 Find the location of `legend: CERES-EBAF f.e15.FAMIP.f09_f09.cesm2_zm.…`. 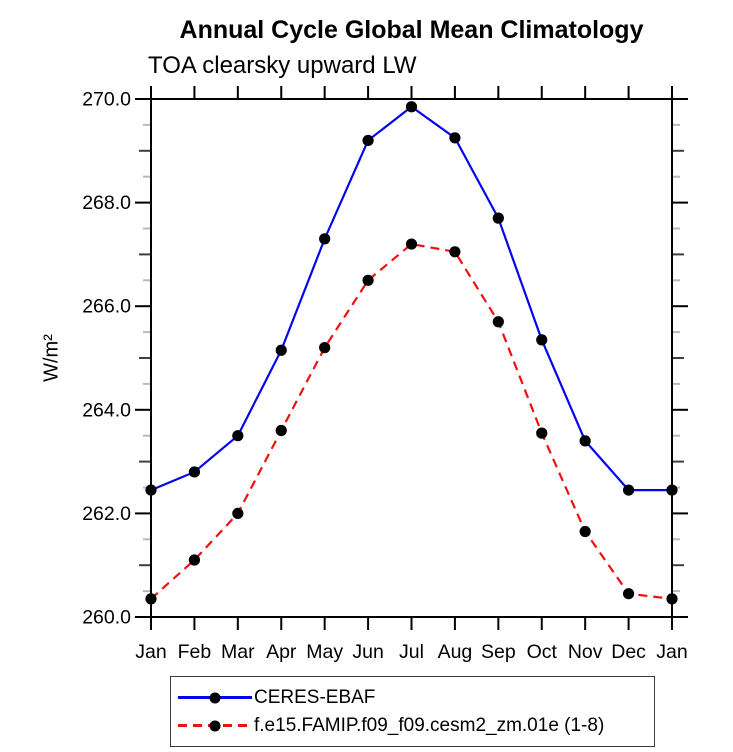

legend: CERES-EBAF f.e15.FAMIP.f09_f09.cesm2_zm.… is located at coordinates (412, 711).